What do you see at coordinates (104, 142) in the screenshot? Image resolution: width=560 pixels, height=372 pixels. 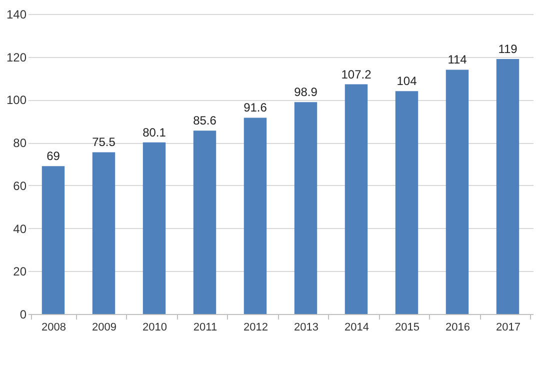 I see `data-label: 75.5` at bounding box center [104, 142].